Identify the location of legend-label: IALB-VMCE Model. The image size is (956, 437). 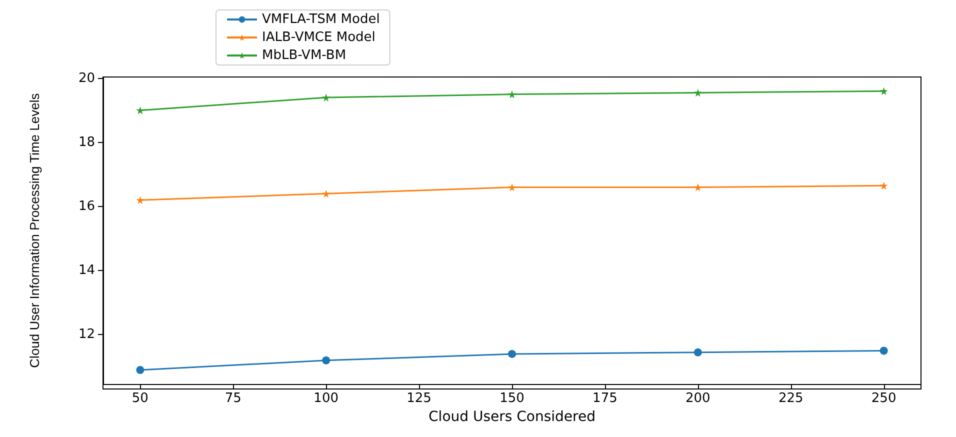
(319, 37).